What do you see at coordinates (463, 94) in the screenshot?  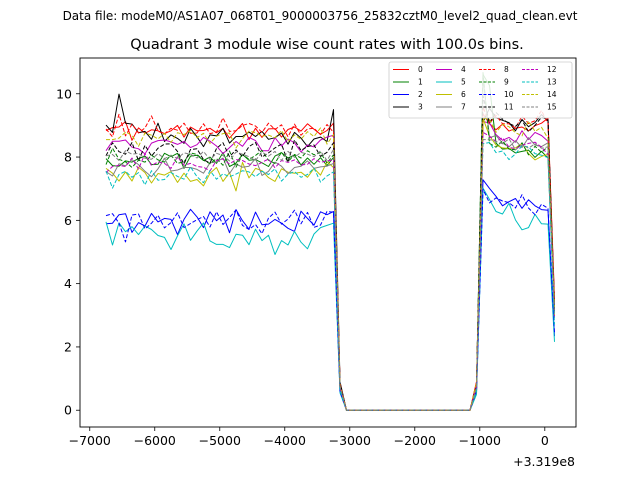 I see `legend-label-6: 6` at bounding box center [463, 94].